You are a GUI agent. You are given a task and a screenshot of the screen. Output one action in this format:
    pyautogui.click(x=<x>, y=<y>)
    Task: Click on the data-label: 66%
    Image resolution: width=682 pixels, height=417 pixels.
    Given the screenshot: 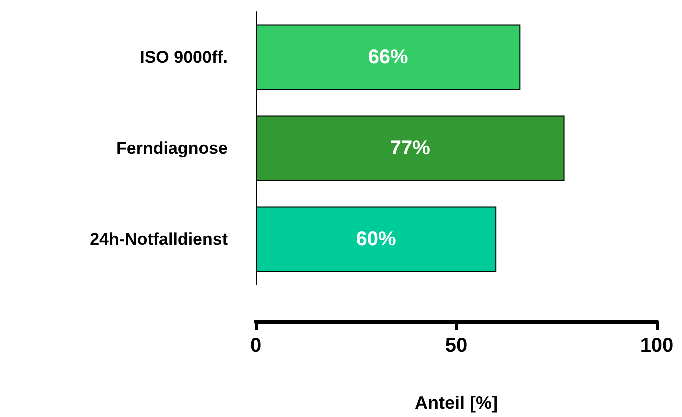 What is the action you would take?
    pyautogui.click(x=388, y=57)
    